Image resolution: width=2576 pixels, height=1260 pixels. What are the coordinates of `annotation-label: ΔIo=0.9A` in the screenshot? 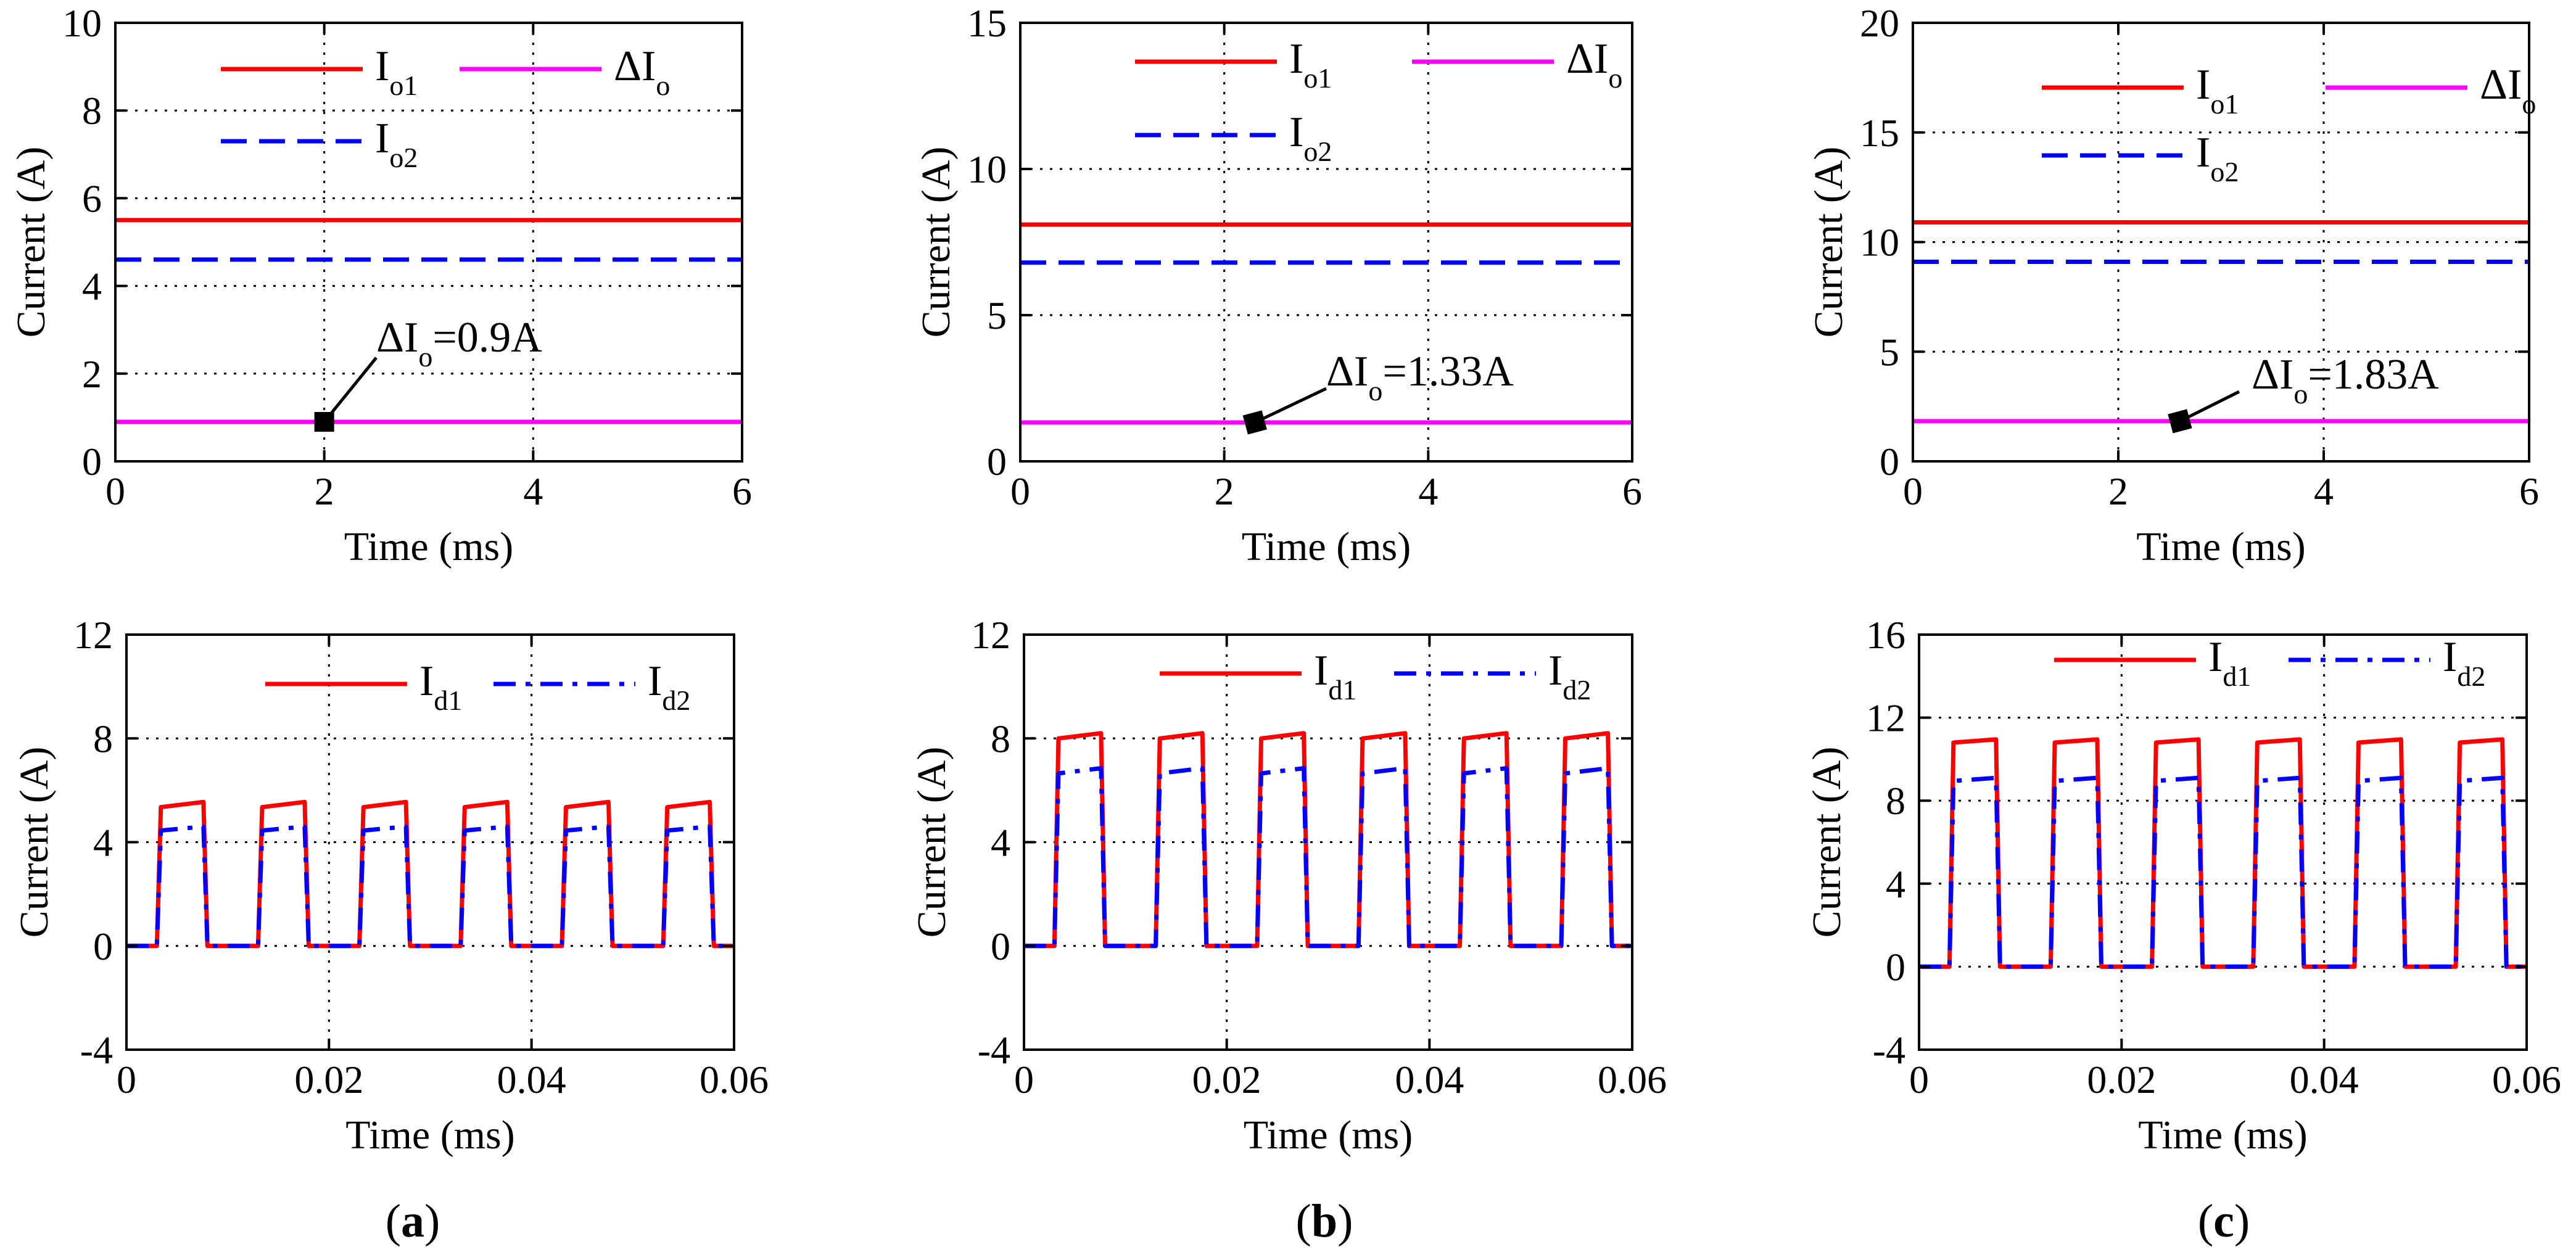 It's located at (459, 343).